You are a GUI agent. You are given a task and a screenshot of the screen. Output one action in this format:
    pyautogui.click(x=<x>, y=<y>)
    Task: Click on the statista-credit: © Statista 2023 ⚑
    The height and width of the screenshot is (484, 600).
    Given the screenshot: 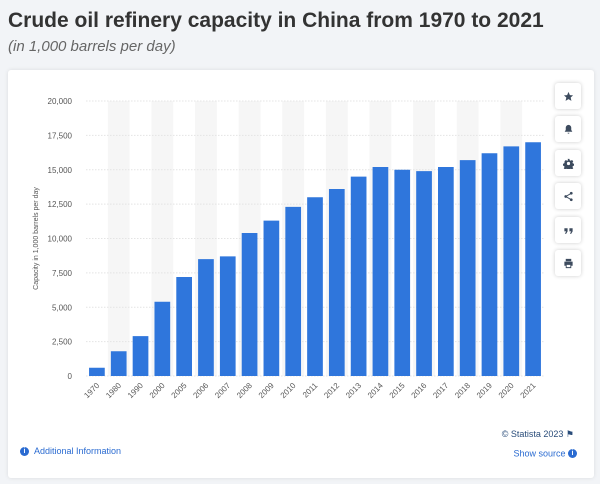 What is the action you would take?
    pyautogui.click(x=291, y=434)
    